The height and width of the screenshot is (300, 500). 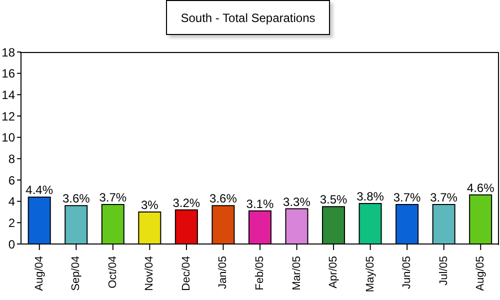 I want to click on y-tick-label: 0, so click(x=12, y=244).